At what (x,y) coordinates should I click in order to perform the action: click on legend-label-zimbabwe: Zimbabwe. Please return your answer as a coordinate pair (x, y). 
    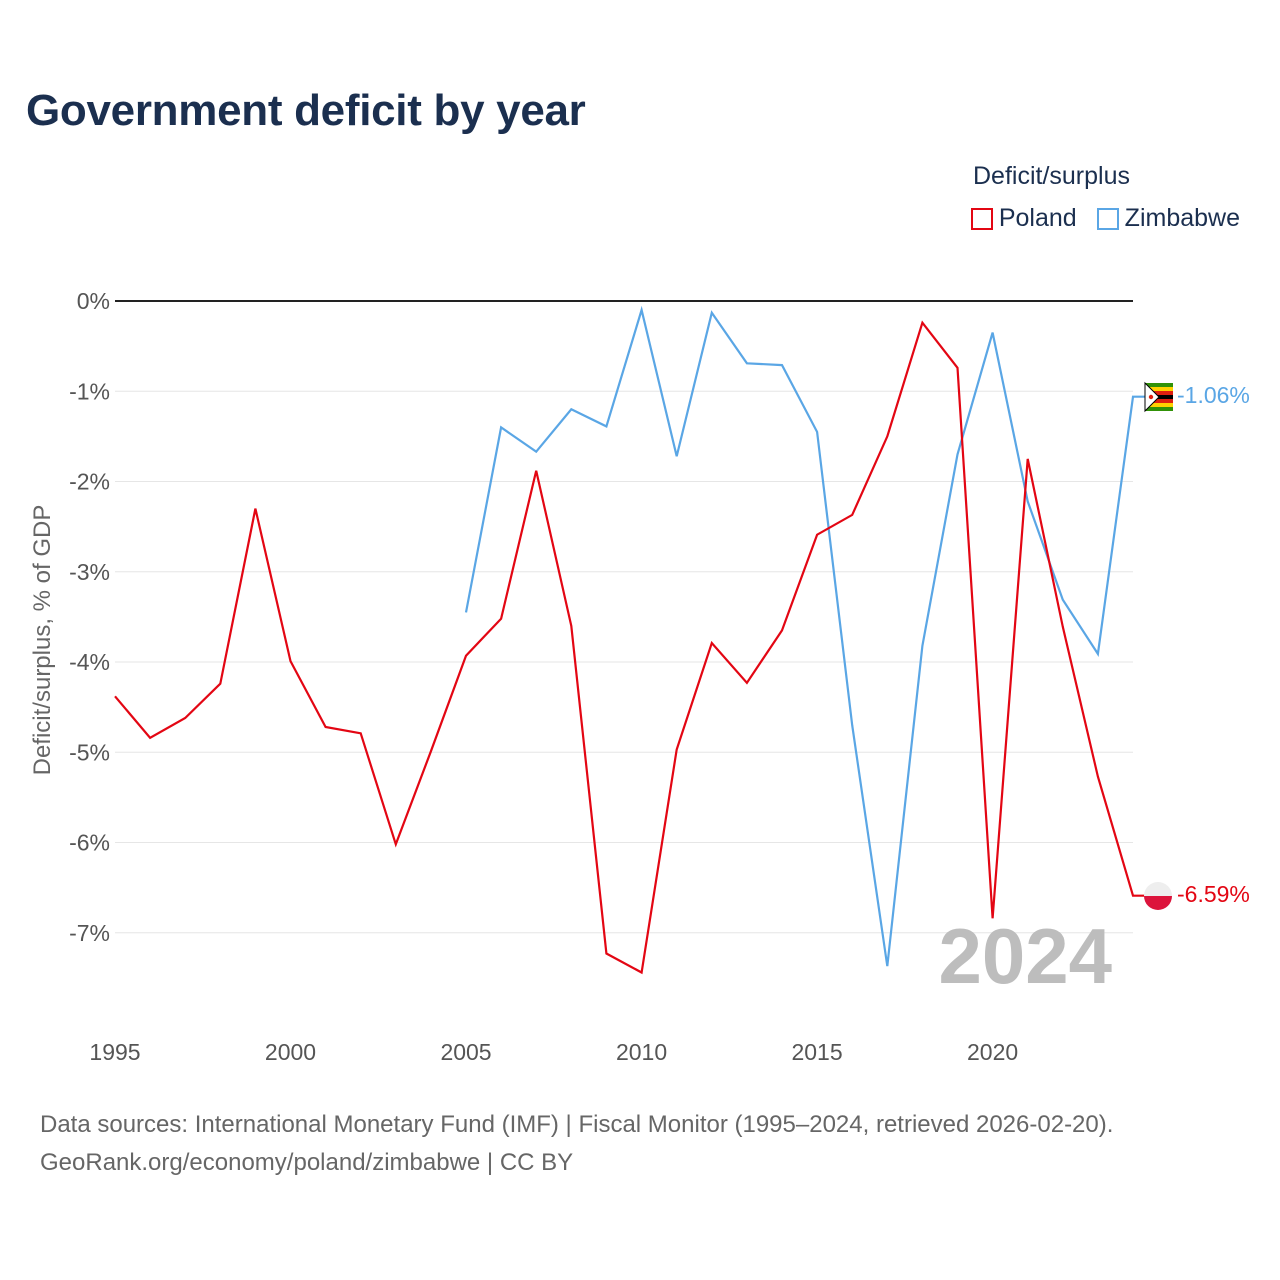
    Looking at the image, I should click on (1182, 218).